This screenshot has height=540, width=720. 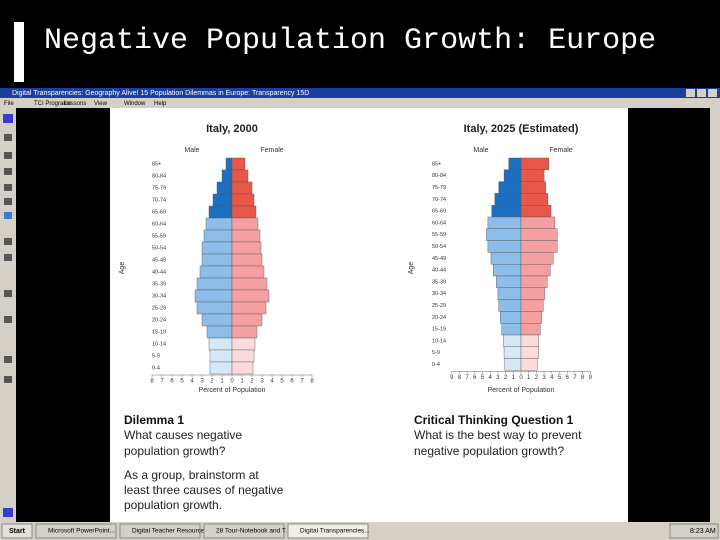 What do you see at coordinates (154, 420) in the screenshot?
I see `dilemma-heading: Dilemma 1` at bounding box center [154, 420].